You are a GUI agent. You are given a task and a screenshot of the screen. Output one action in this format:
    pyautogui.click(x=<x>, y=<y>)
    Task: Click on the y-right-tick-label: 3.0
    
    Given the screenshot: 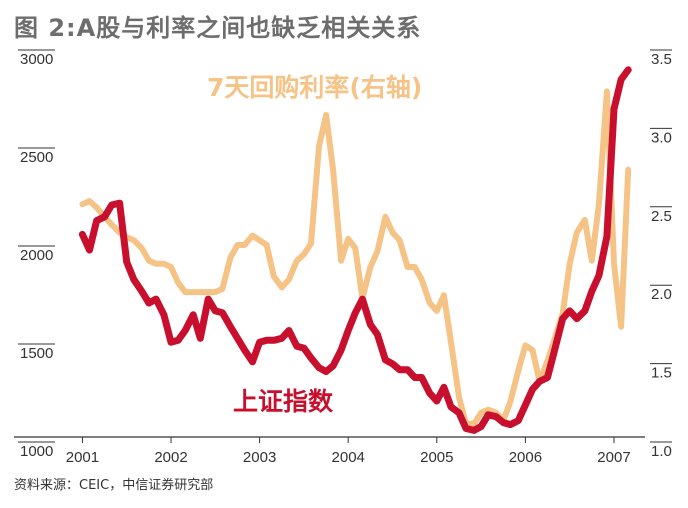 What is the action you would take?
    pyautogui.click(x=661, y=137)
    